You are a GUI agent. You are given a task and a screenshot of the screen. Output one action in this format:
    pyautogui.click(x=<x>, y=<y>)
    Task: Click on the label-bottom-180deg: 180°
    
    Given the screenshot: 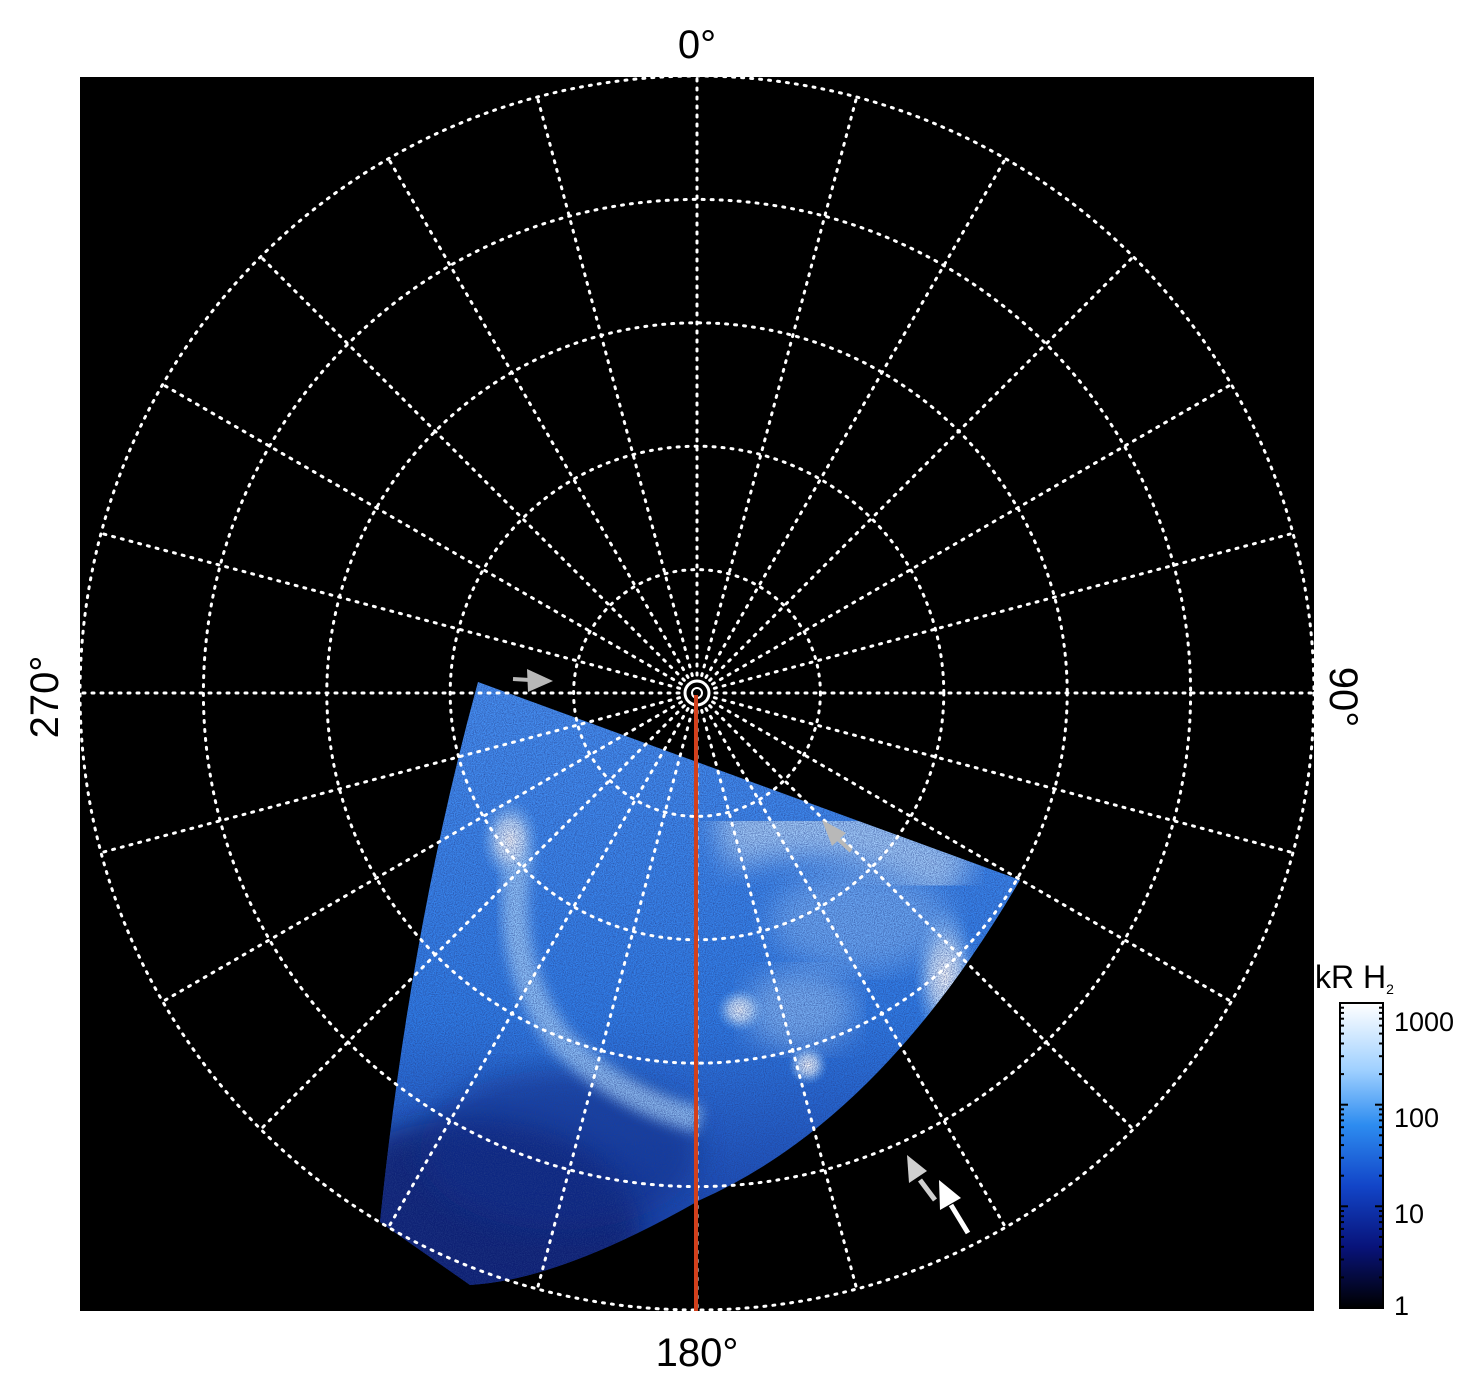 What is the action you would take?
    pyautogui.click(x=697, y=1353)
    